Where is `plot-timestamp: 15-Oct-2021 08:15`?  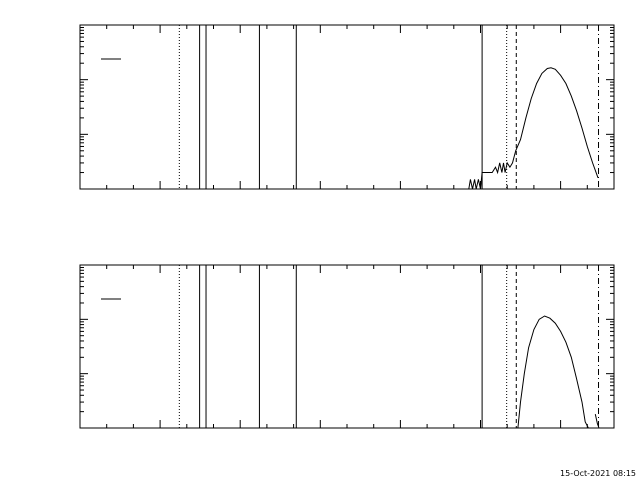 plot-timestamp: 15-Oct-2021 08:15 is located at coordinates (598, 473).